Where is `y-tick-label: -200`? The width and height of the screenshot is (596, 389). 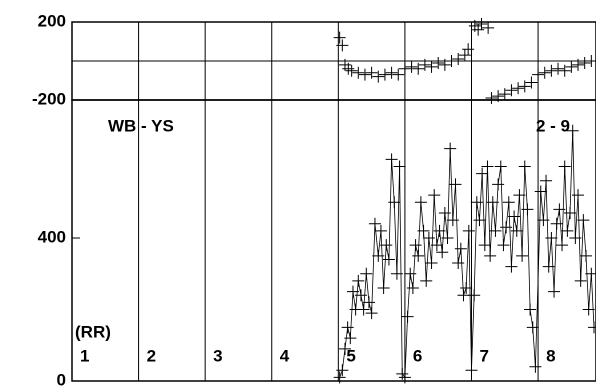 y-tick-label: -200 is located at coordinates (49, 98).